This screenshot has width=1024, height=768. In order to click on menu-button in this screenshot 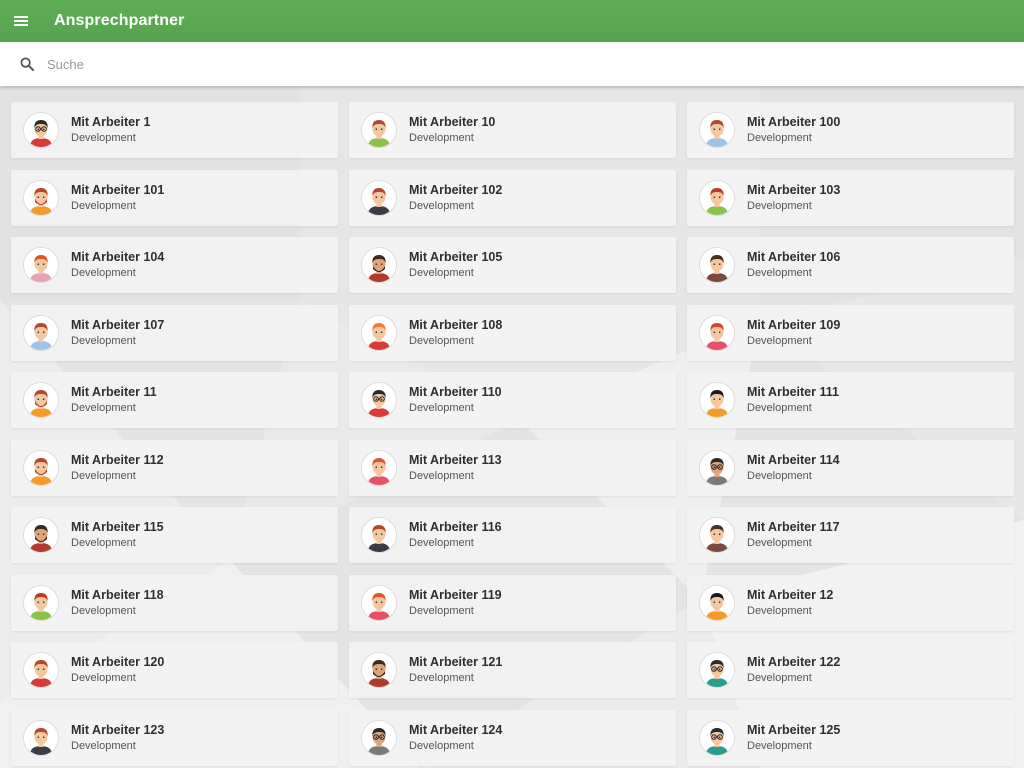, I will do `click(21, 21)`.